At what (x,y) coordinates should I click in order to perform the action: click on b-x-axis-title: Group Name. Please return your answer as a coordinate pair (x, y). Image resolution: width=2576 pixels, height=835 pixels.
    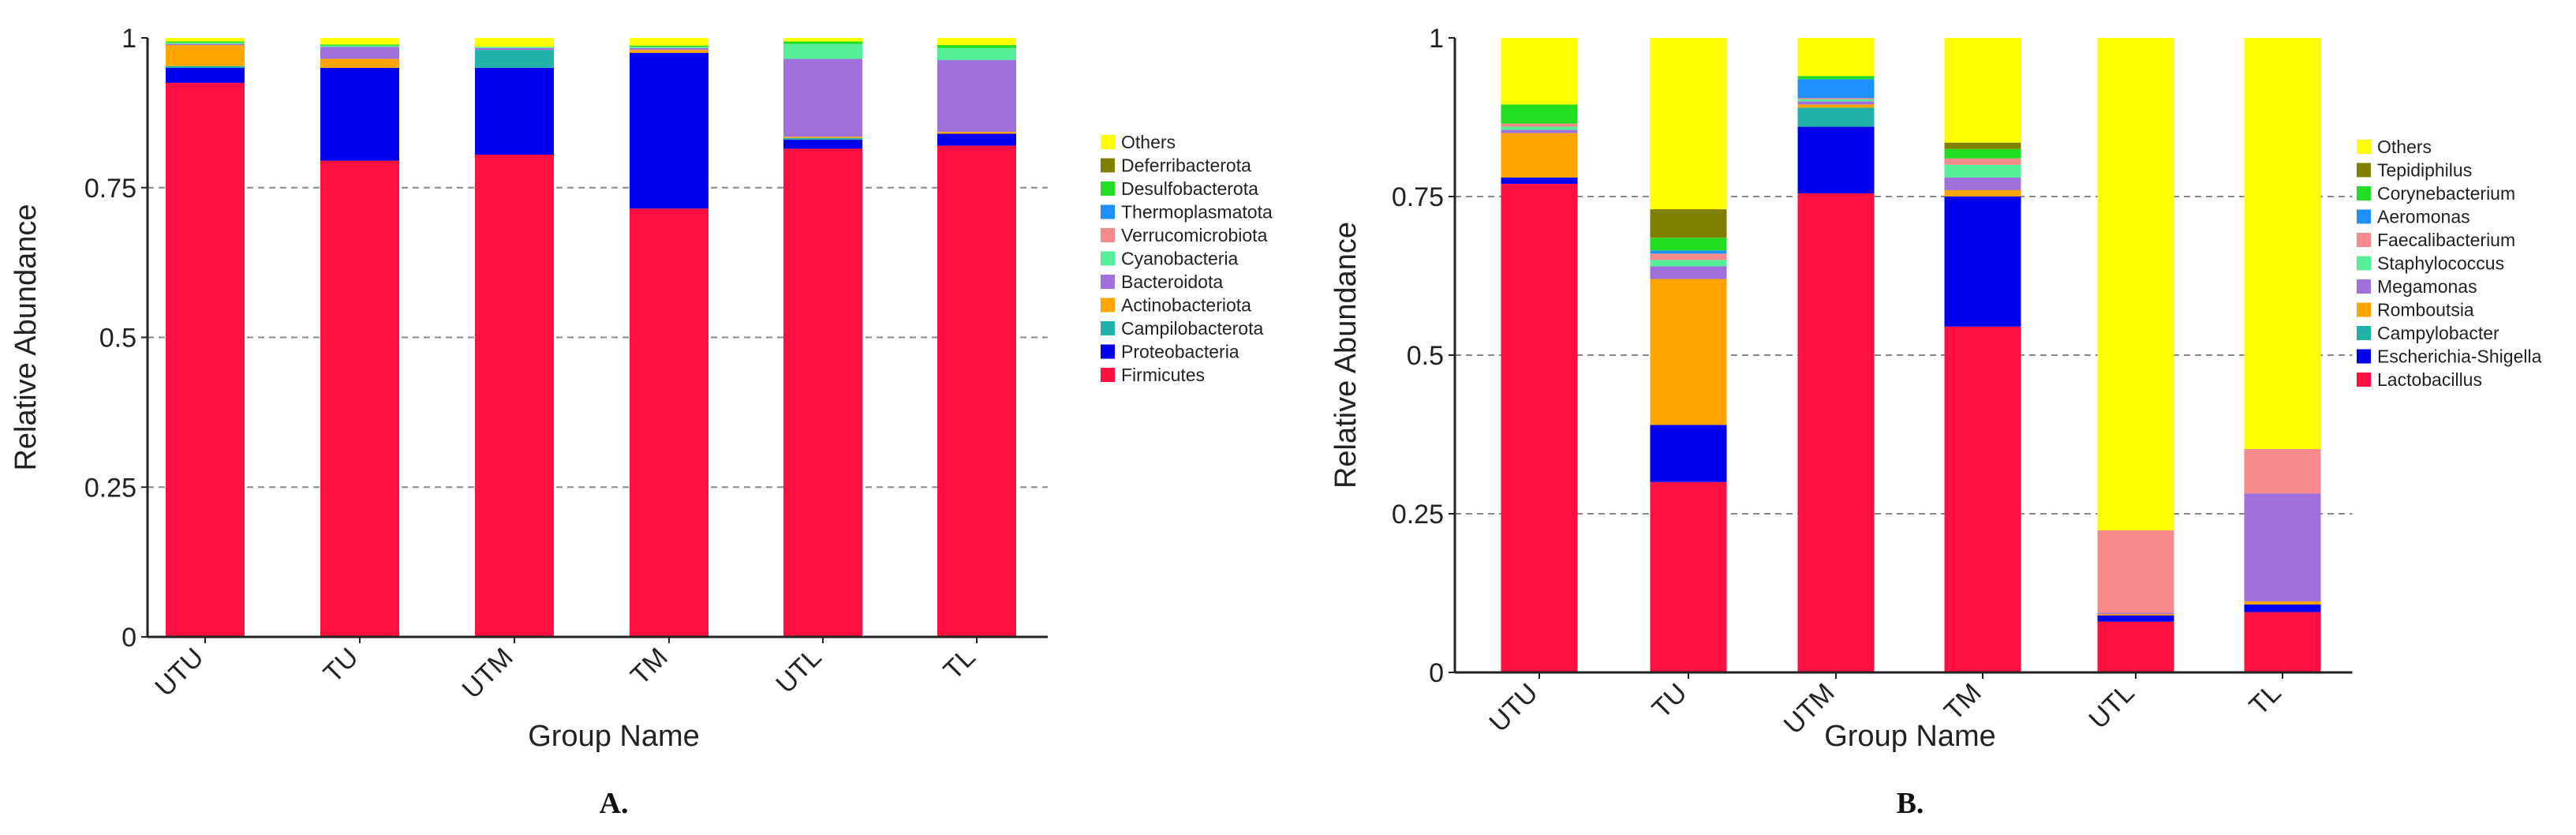
    Looking at the image, I should click on (1910, 736).